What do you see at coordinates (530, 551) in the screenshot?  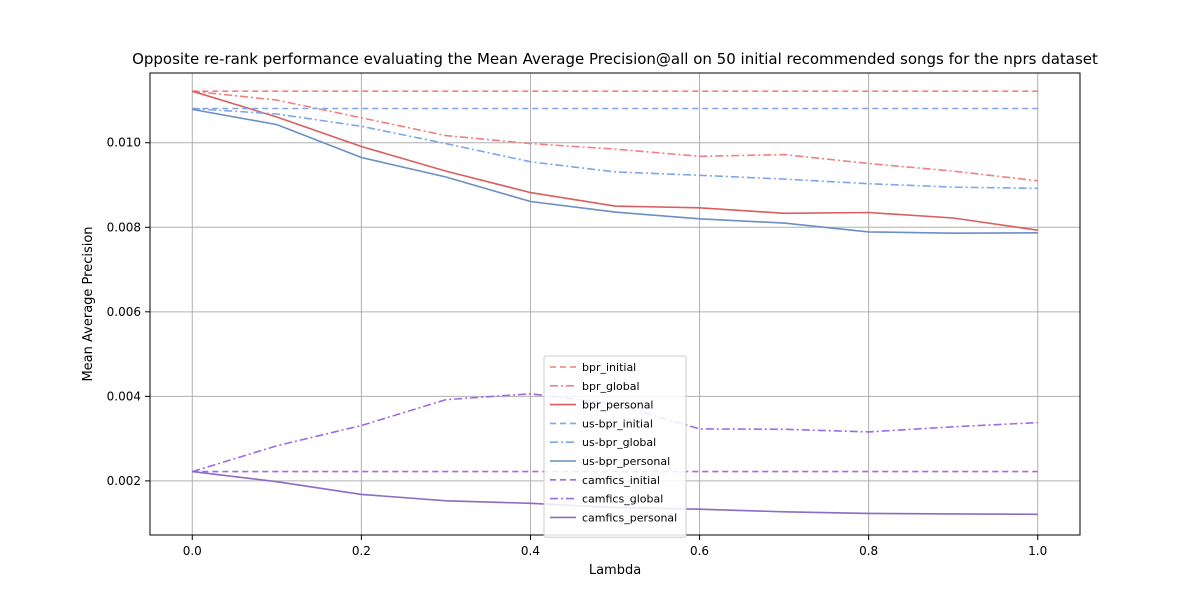 I see `x-tick-label: 0.4` at bounding box center [530, 551].